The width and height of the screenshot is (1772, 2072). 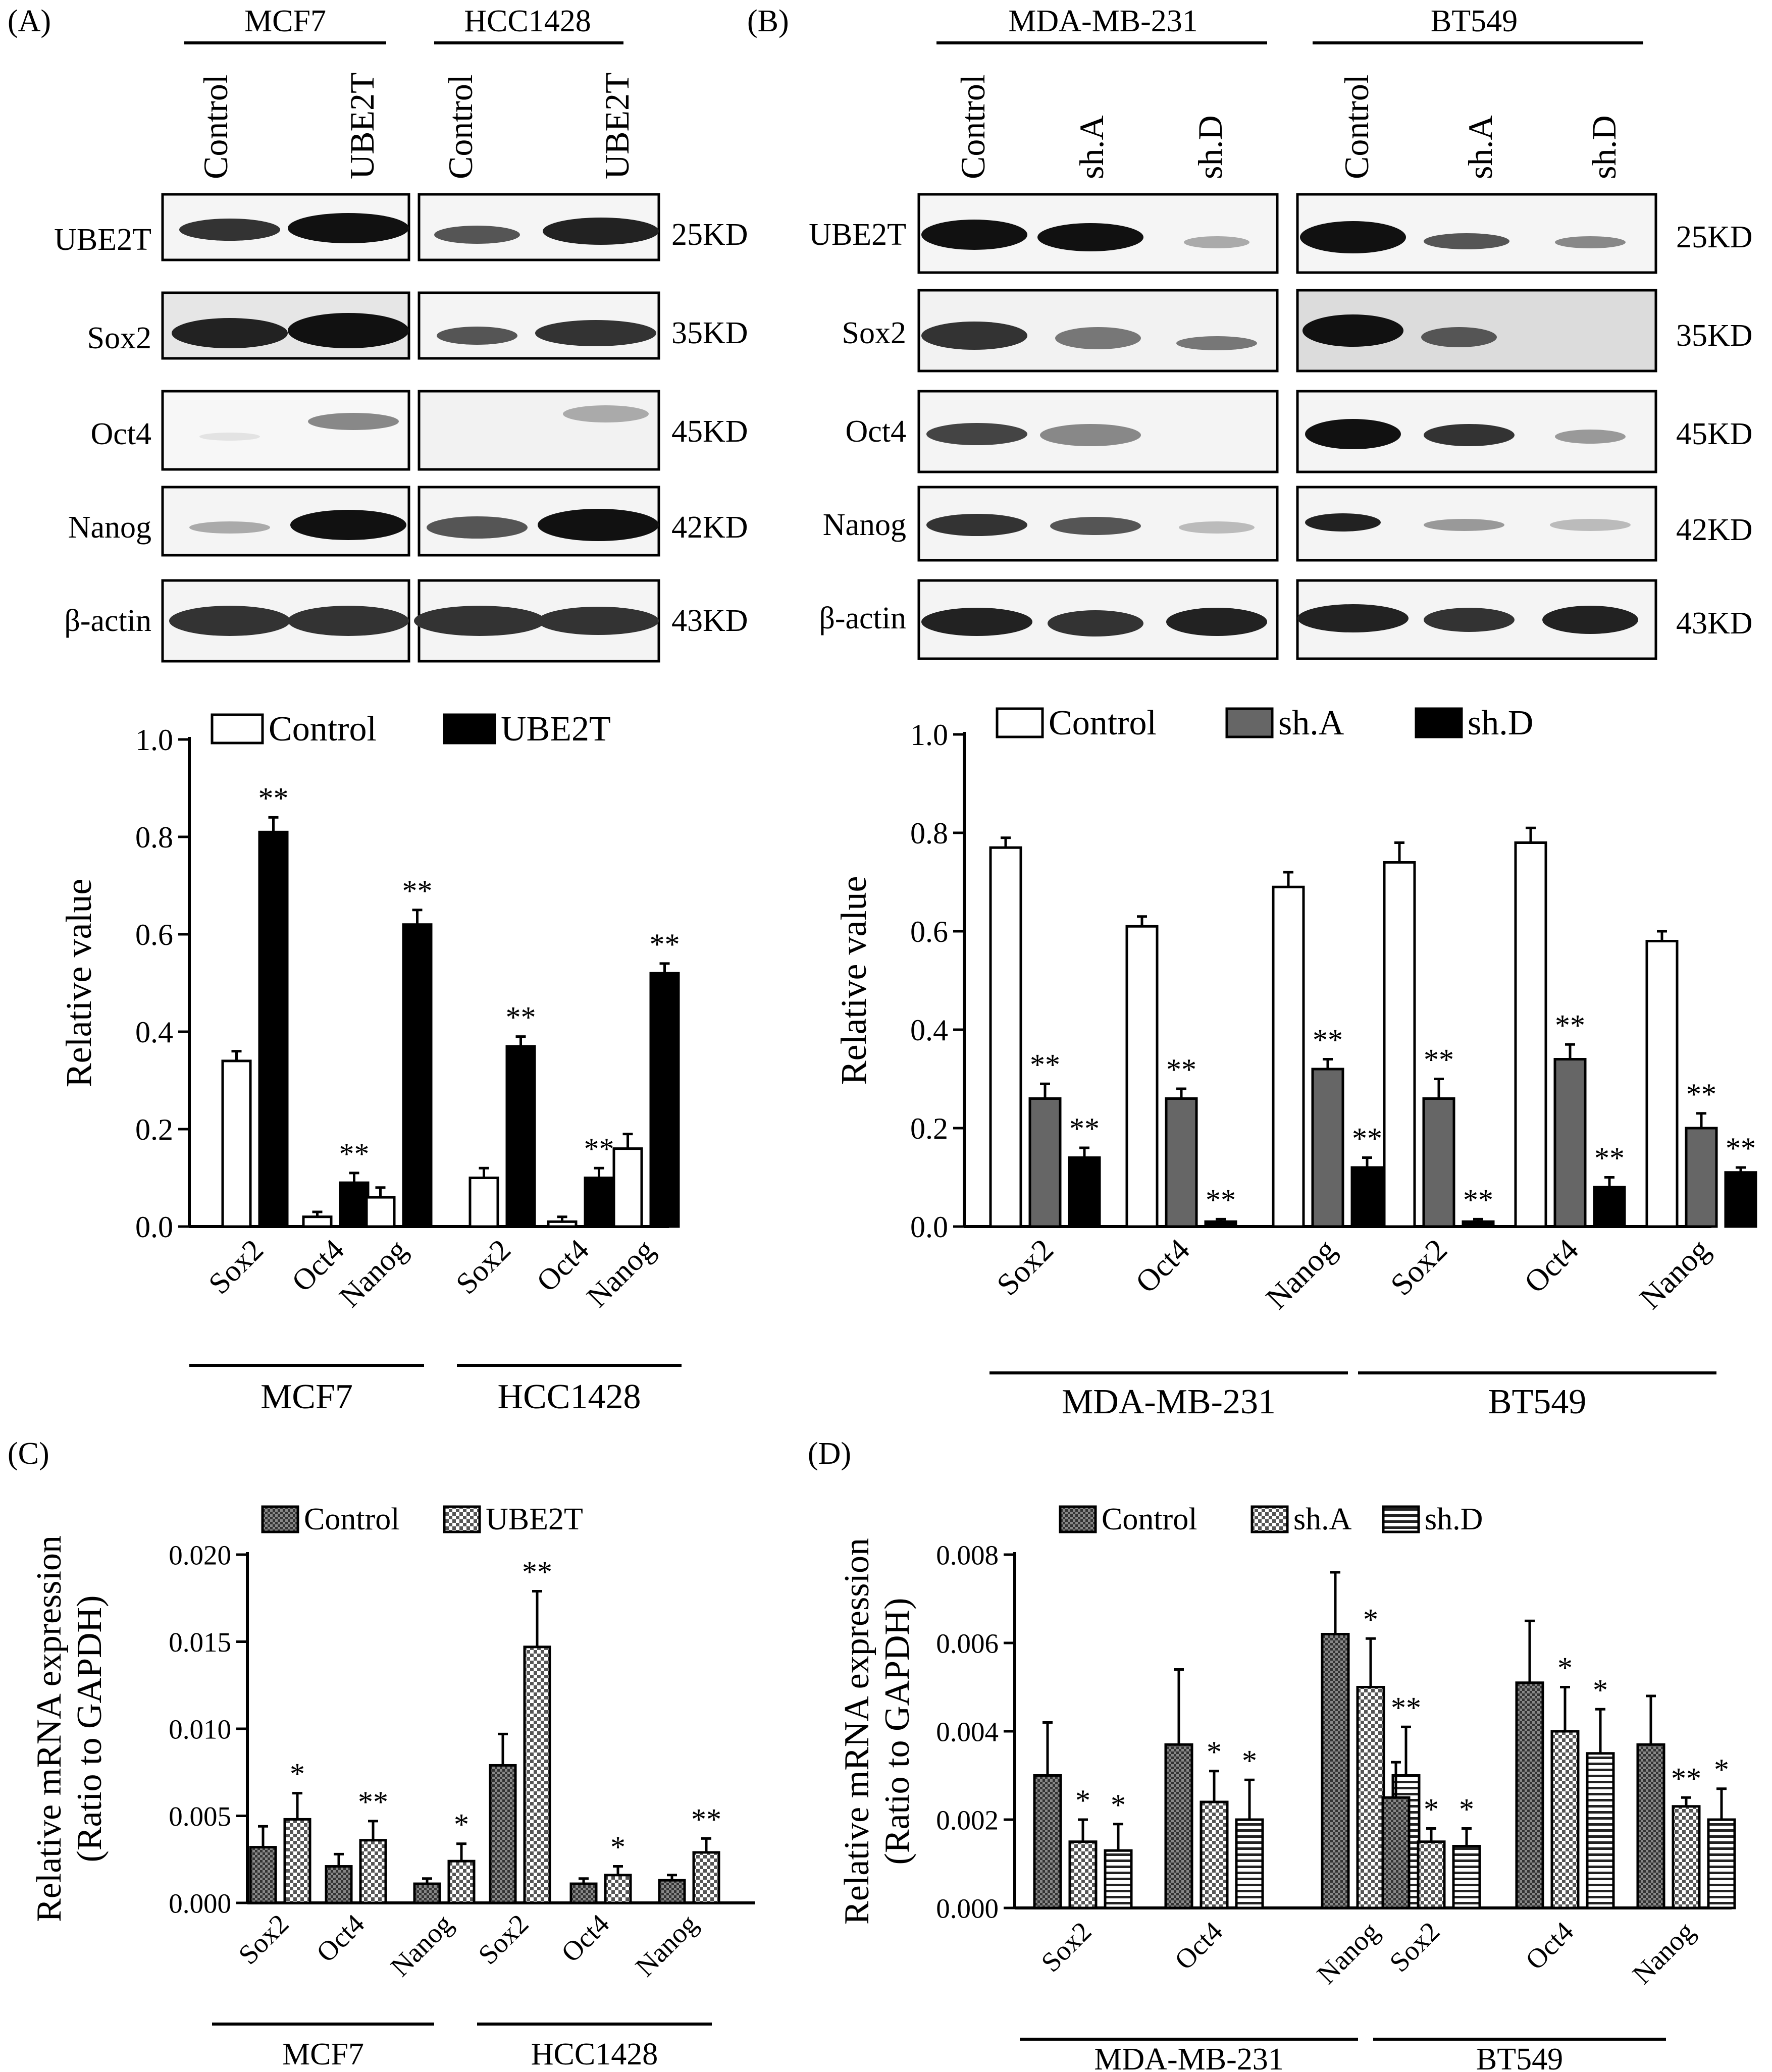 I want to click on y-tick-label: 0.000, so click(x=967, y=1908).